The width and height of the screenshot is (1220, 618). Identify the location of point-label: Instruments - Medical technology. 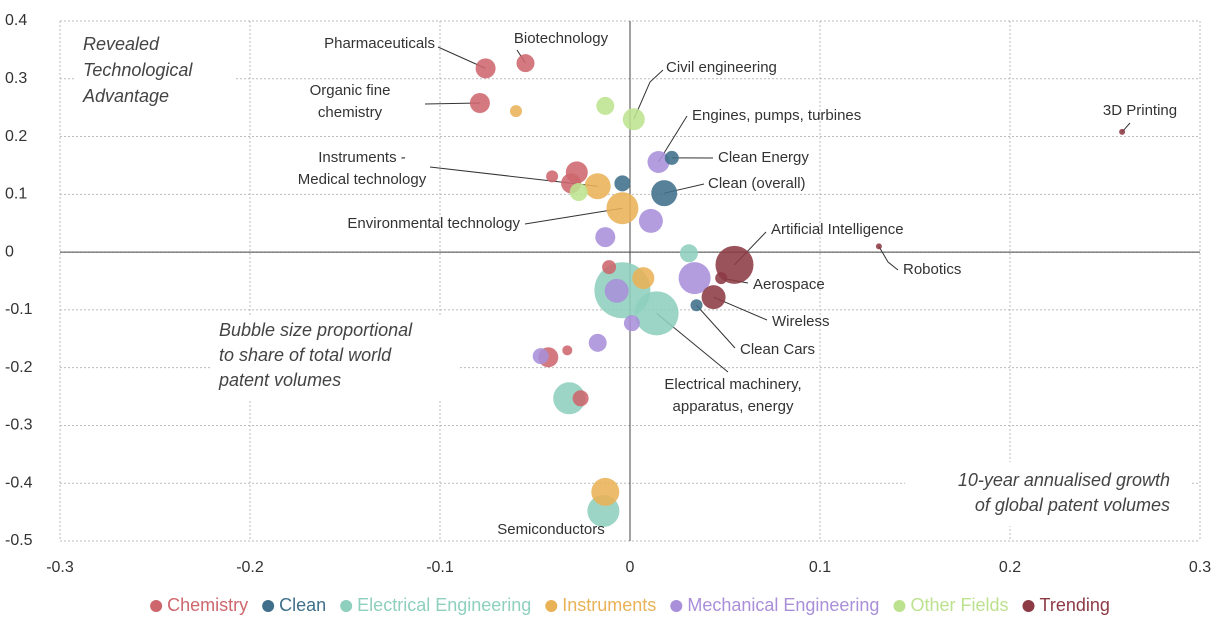
(362, 168).